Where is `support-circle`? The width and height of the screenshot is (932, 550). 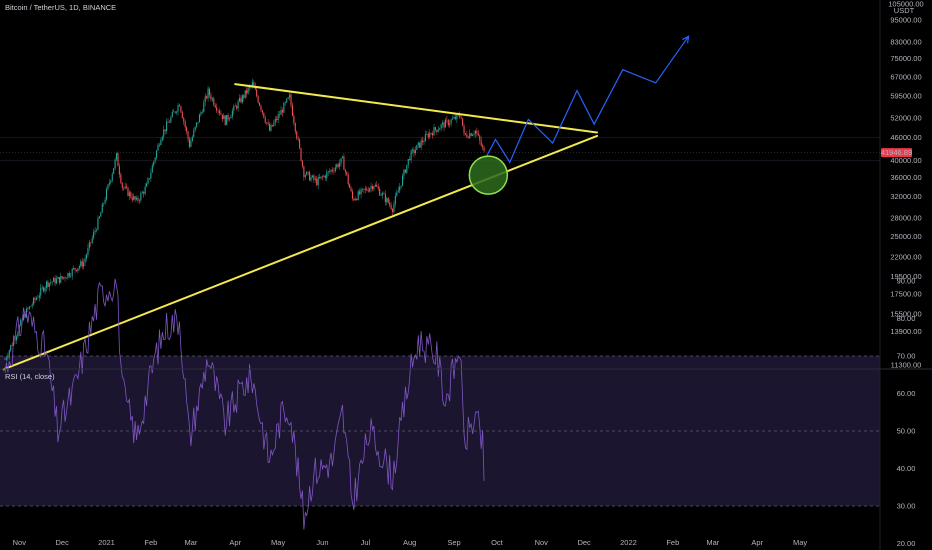 support-circle is located at coordinates (488, 175).